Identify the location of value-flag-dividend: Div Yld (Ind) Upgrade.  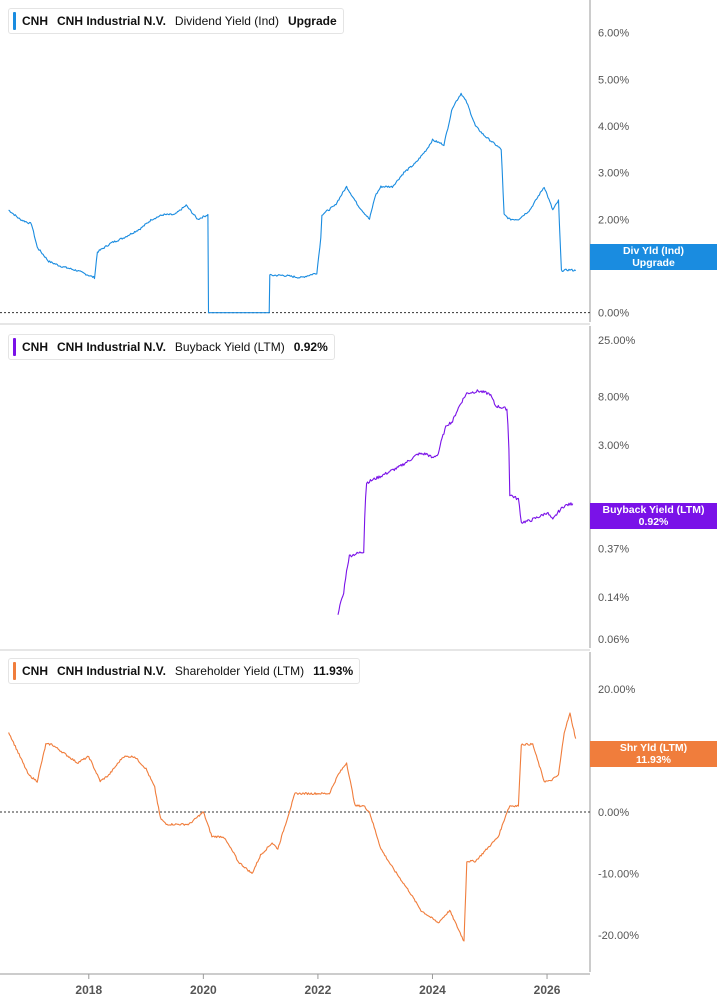
(653, 257).